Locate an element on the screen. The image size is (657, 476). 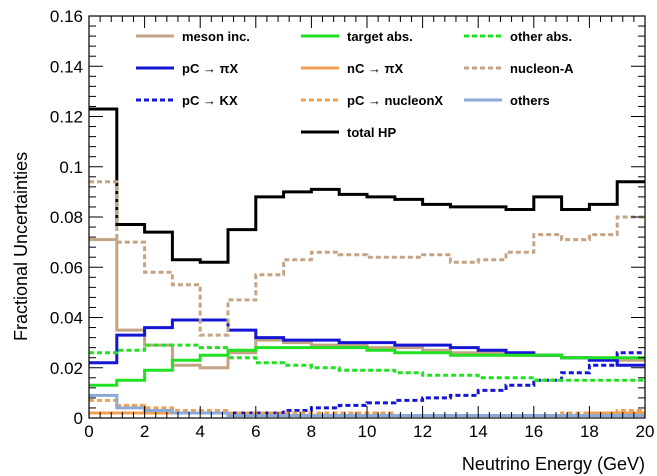
legend-label-pc-kx: pC → KX is located at coordinates (210, 100).